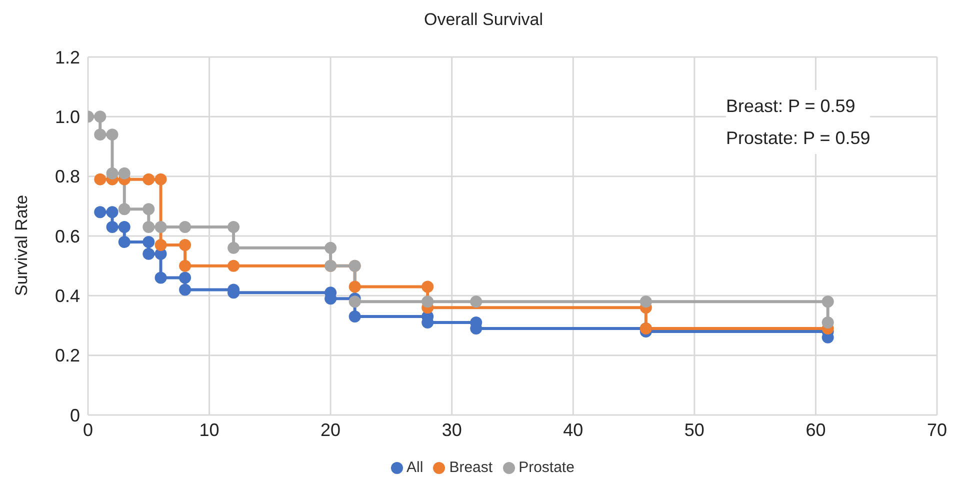  Describe the element at coordinates (452, 430) in the screenshot. I see `x-tick-label: 30` at that location.